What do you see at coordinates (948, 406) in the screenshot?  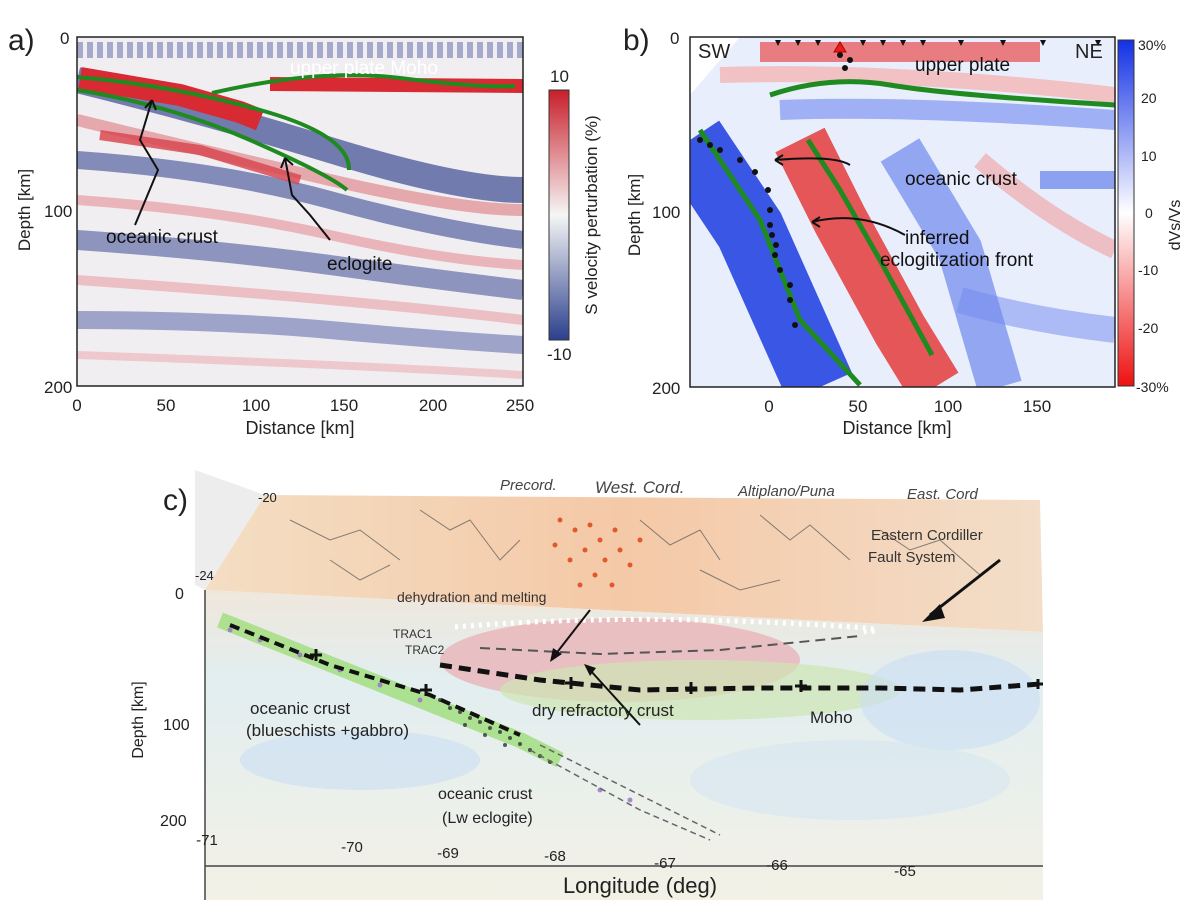 I see `panel-b-xtick-100: 100` at bounding box center [948, 406].